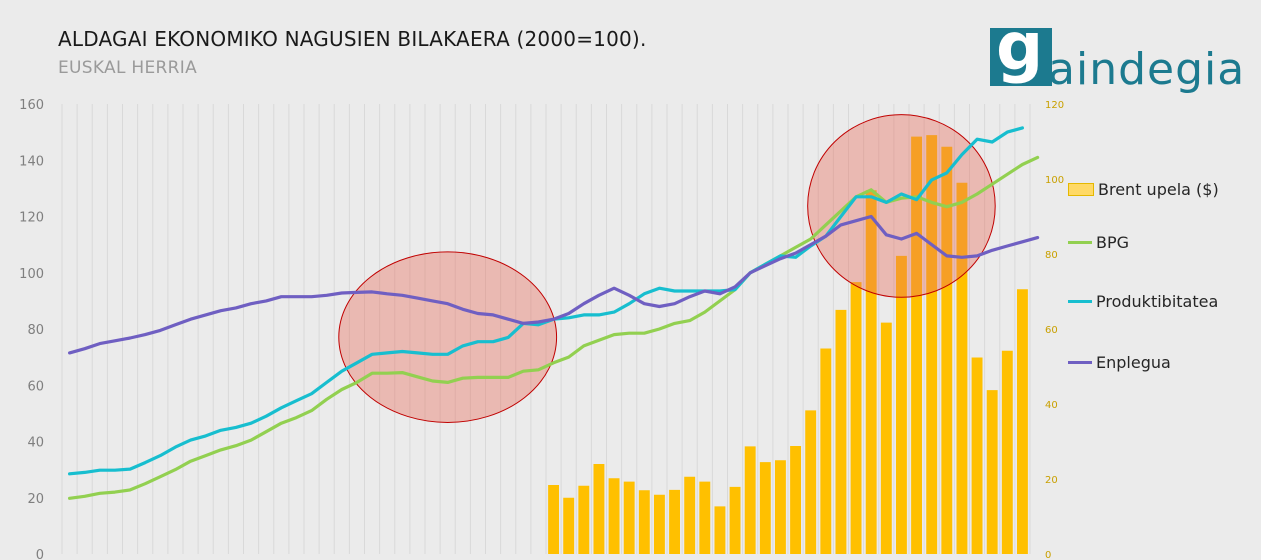 This screenshot has height=560, width=1261. I want to click on y-tick-label: 160, so click(31, 105).